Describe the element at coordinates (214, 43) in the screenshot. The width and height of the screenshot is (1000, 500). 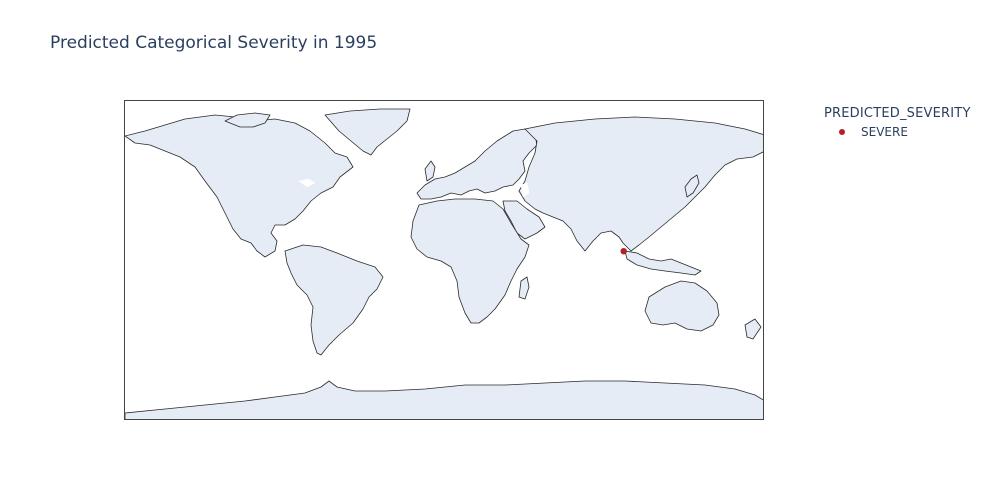
I see `chart-title: Predicted Categorical Severity in 1995` at that location.